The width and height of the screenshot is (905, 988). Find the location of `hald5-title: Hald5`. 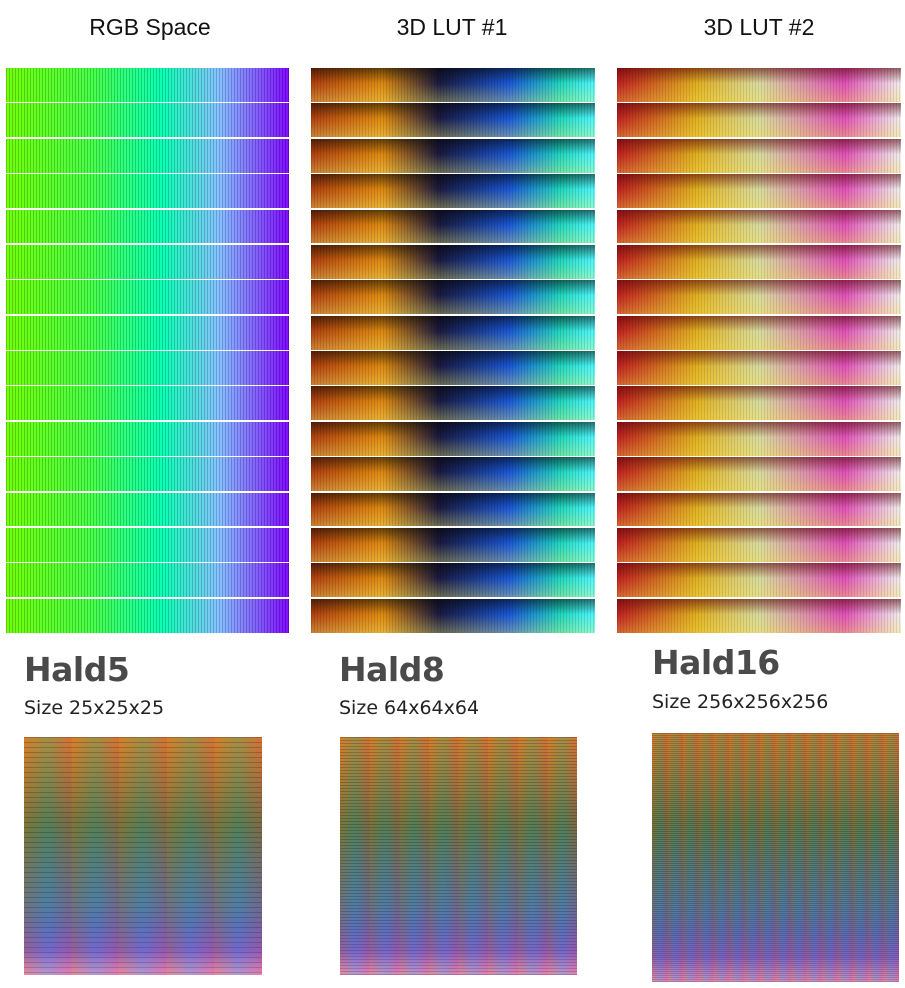

hald5-title: Hald5 is located at coordinates (76, 669).